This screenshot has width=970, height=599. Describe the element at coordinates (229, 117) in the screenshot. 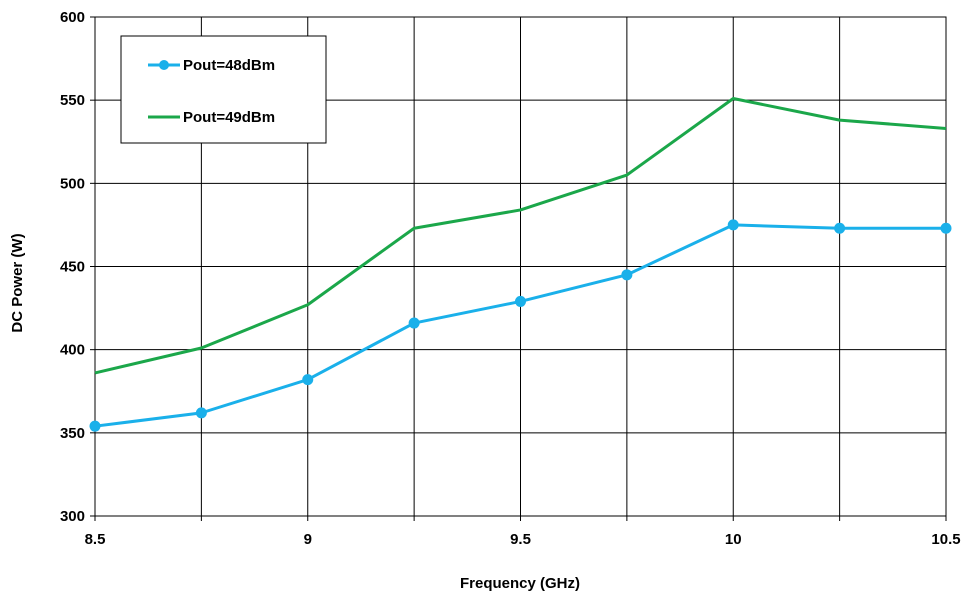

I see `legend-label-pout49: Pout=49dBm` at that location.